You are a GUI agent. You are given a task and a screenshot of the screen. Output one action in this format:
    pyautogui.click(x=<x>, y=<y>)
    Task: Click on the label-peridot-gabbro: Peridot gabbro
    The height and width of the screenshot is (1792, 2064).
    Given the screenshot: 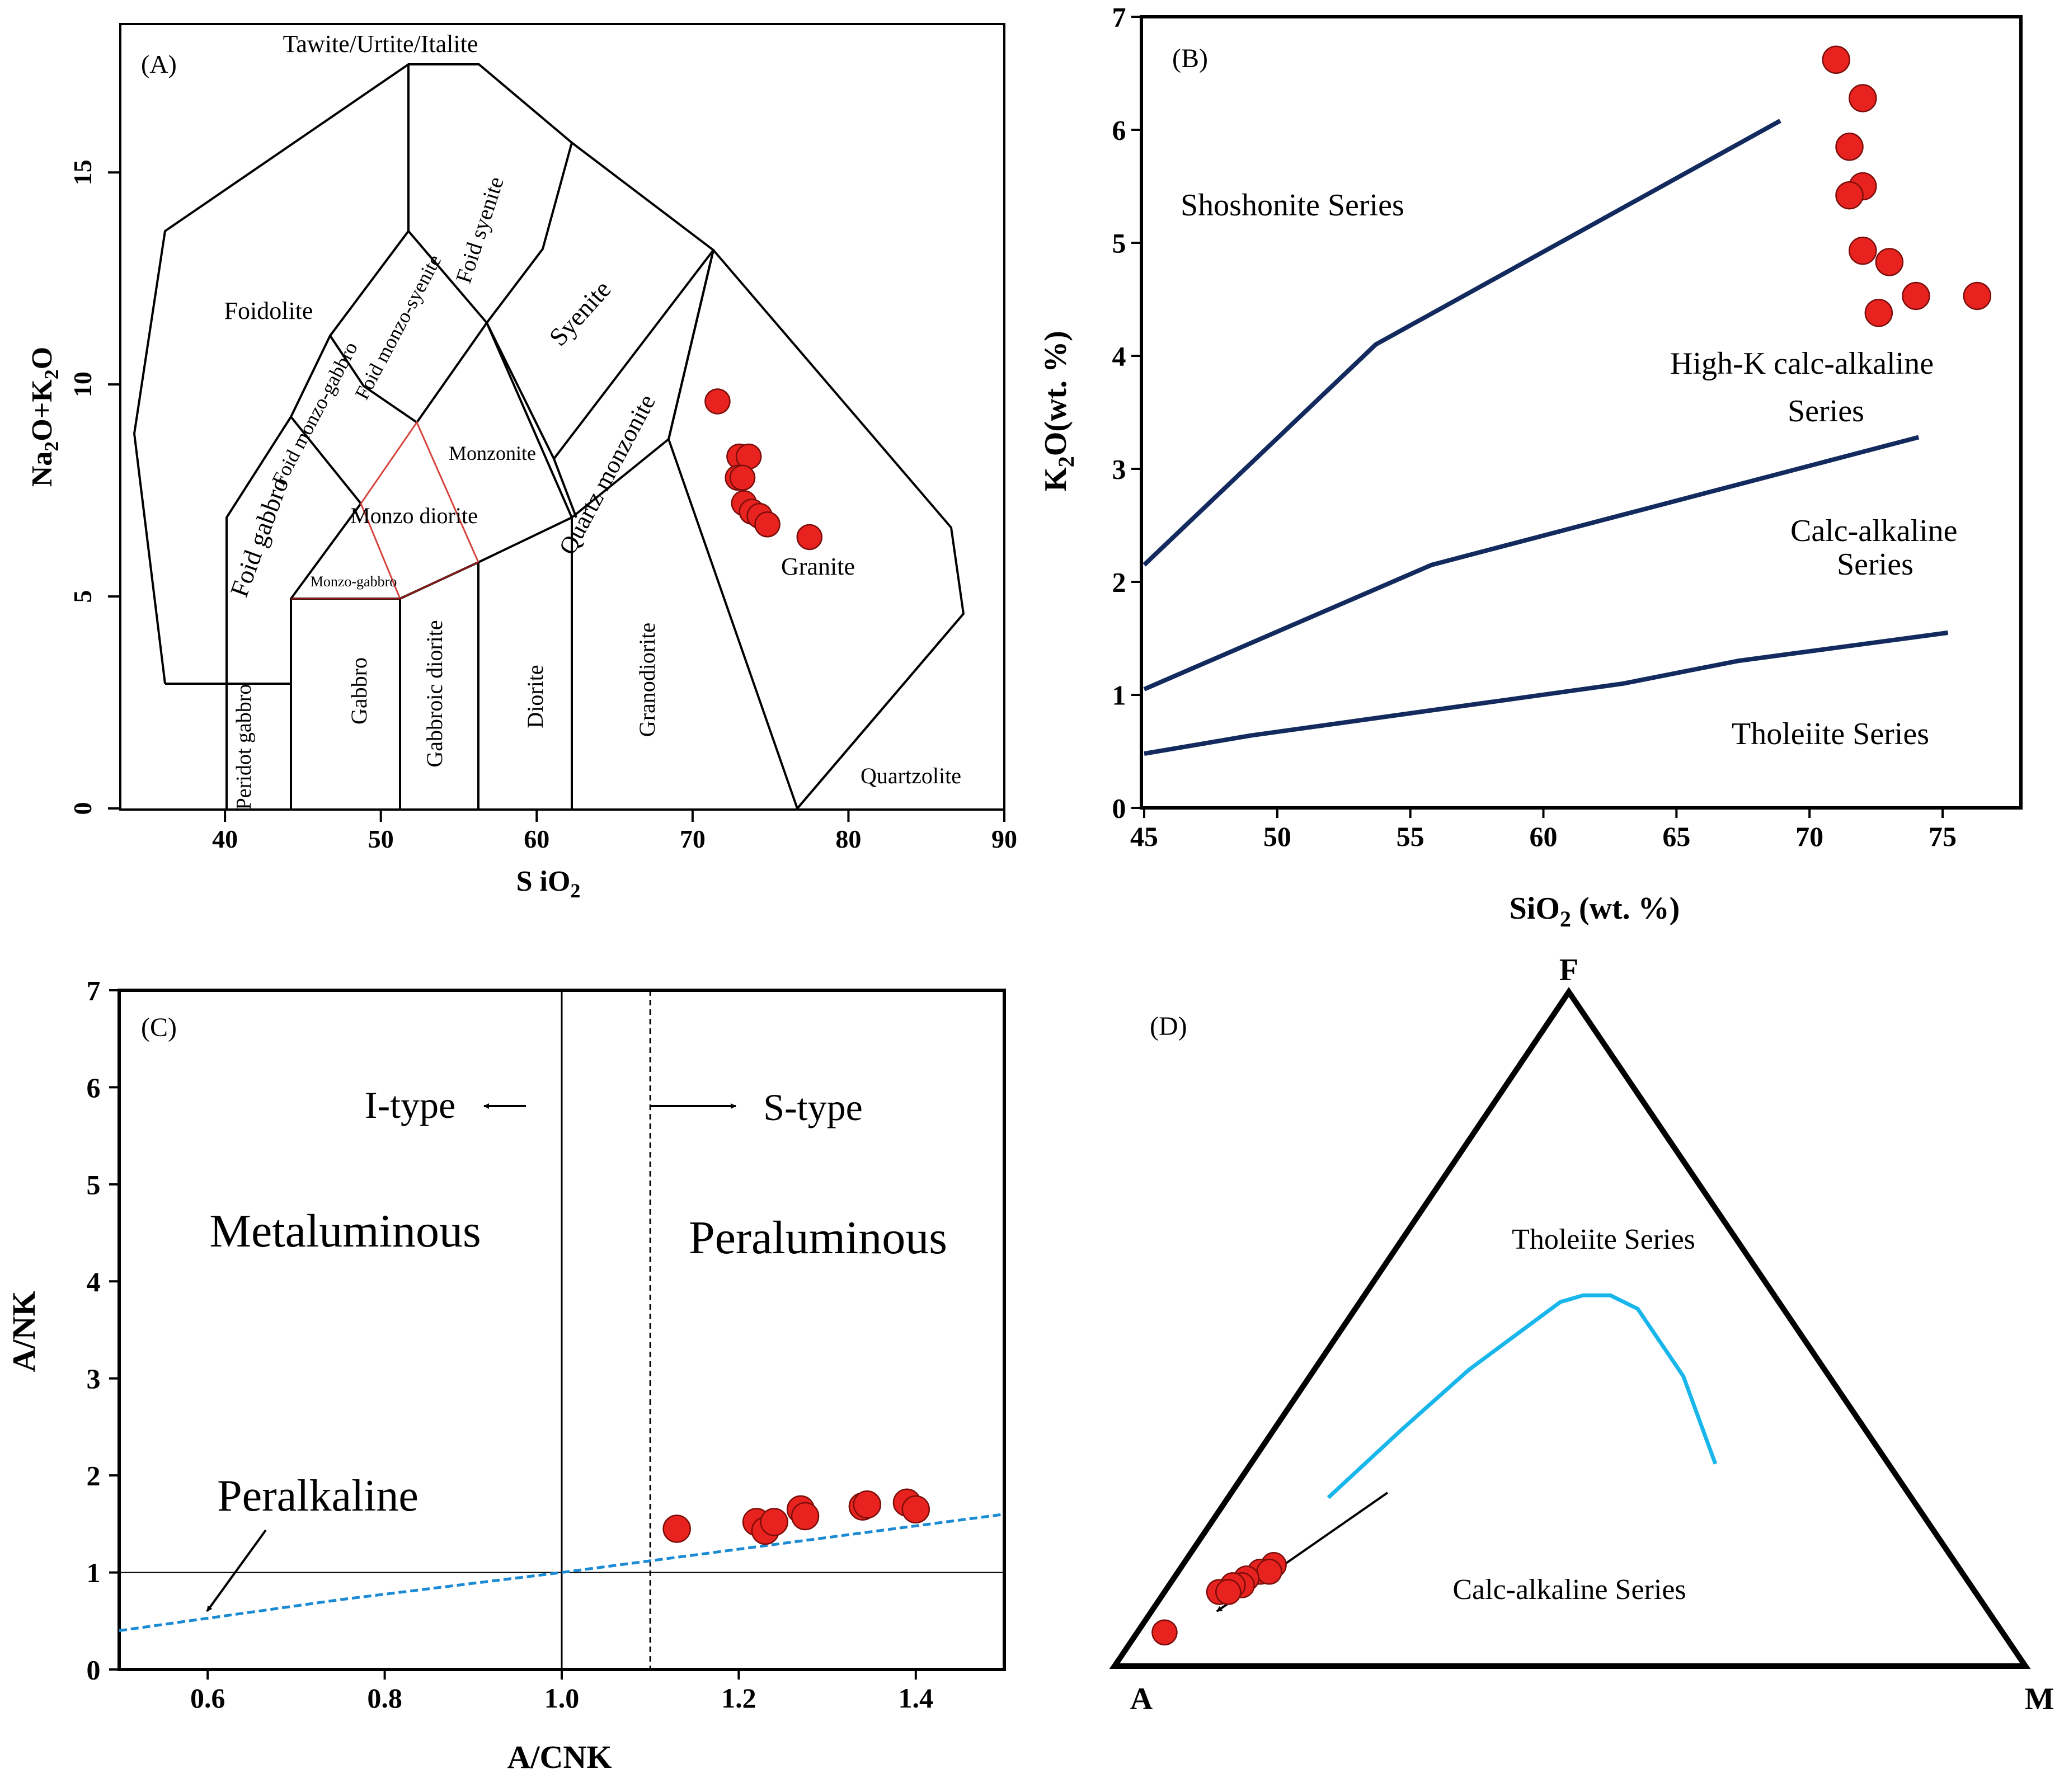 What is the action you would take?
    pyautogui.click(x=244, y=747)
    